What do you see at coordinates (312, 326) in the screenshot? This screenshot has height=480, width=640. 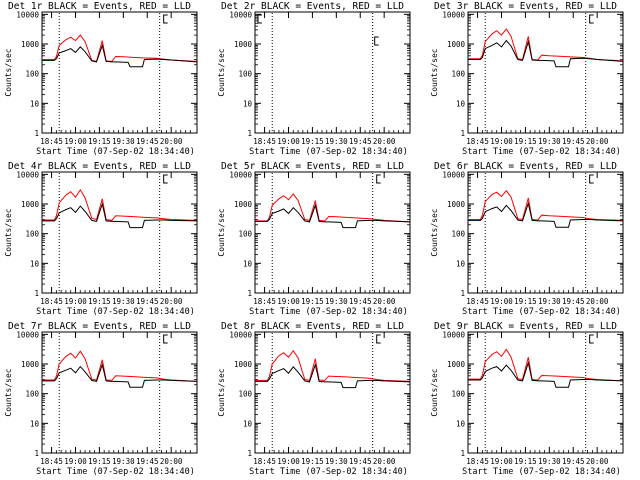 I see `panel-title: Det 8r BLACK = Events, RED = LLD` at bounding box center [312, 326].